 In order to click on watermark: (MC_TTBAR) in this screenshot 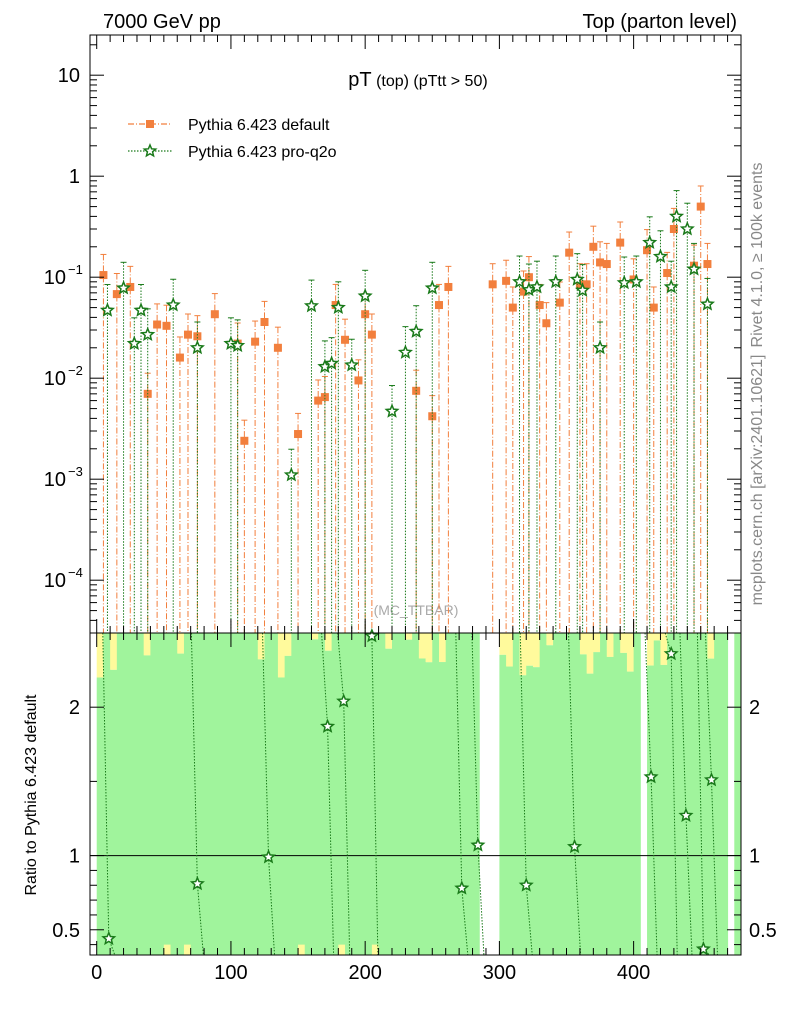, I will do `click(416, 610)`.